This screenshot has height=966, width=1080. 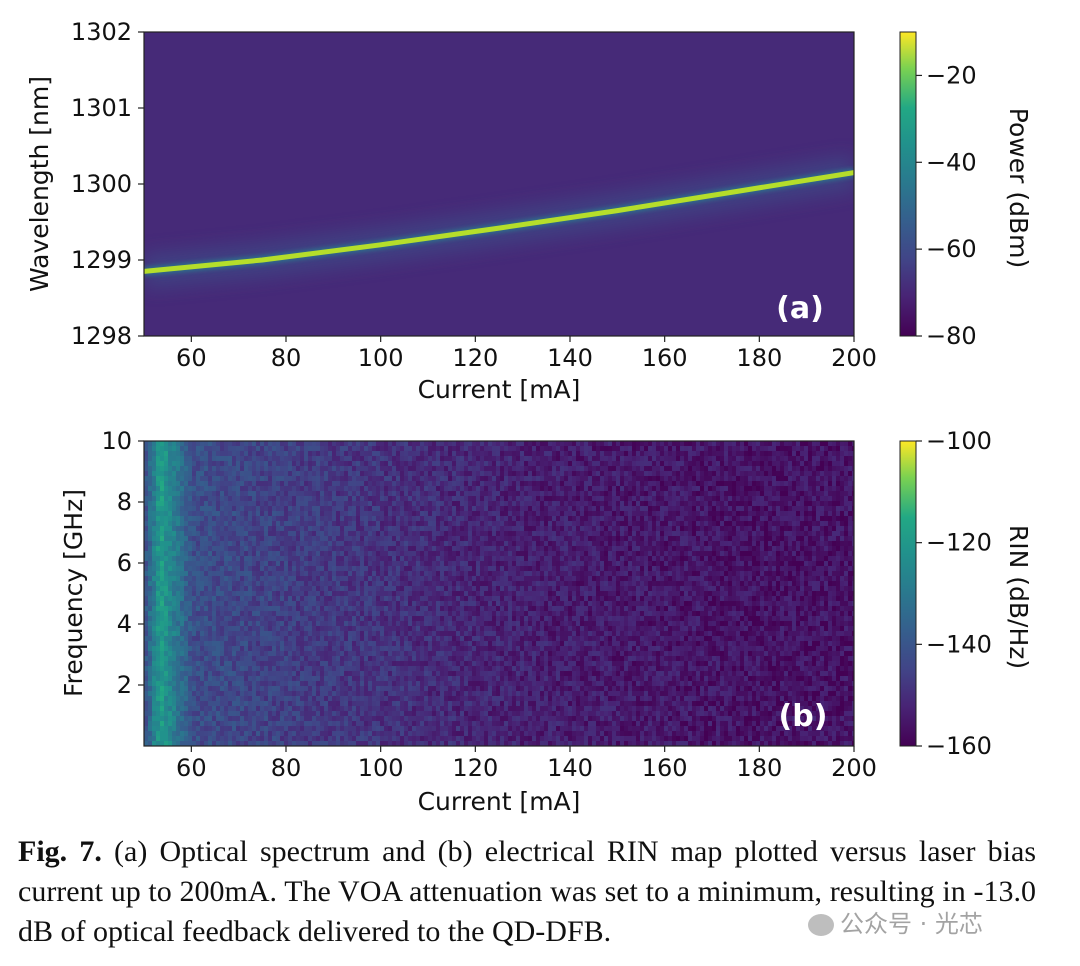 What do you see at coordinates (800, 308) in the screenshot?
I see `panel-label-a: (a)` at bounding box center [800, 308].